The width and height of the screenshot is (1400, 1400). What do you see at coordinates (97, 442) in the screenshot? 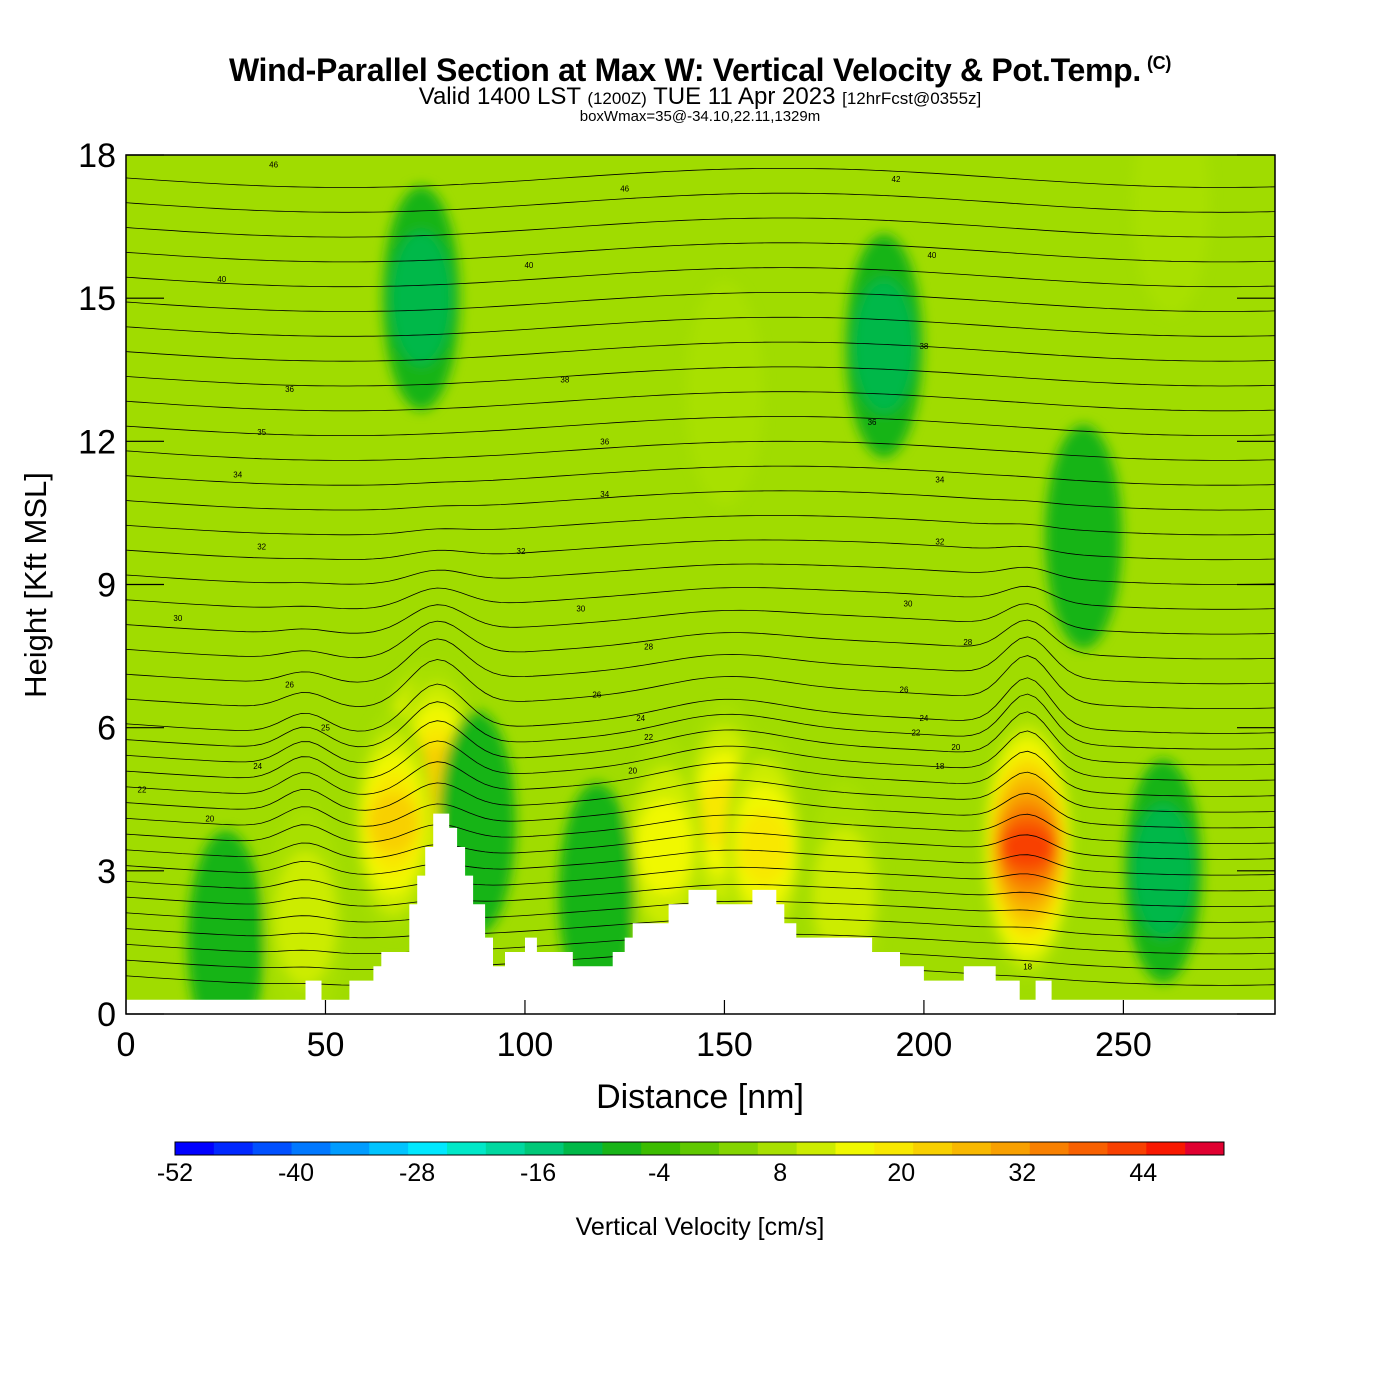
I see `y-tick-label: 12` at bounding box center [97, 442].